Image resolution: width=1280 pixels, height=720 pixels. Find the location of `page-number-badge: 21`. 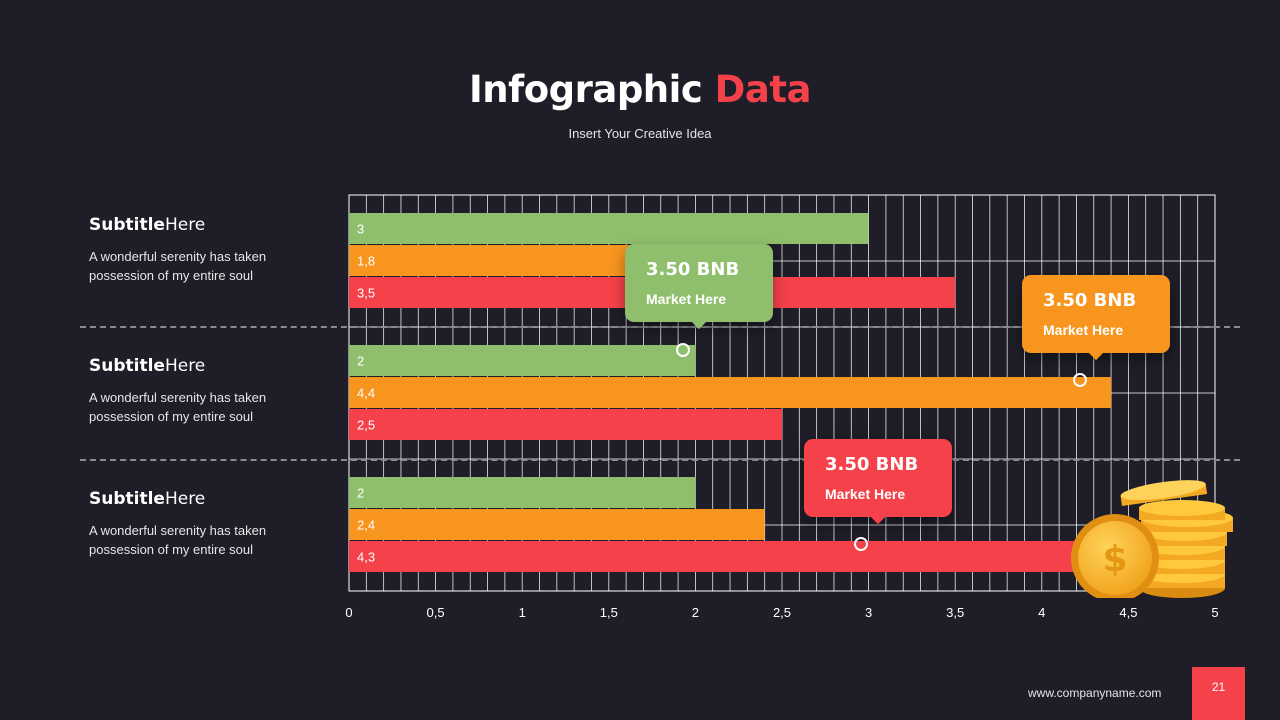

page-number-badge: 21 is located at coordinates (1218, 693).